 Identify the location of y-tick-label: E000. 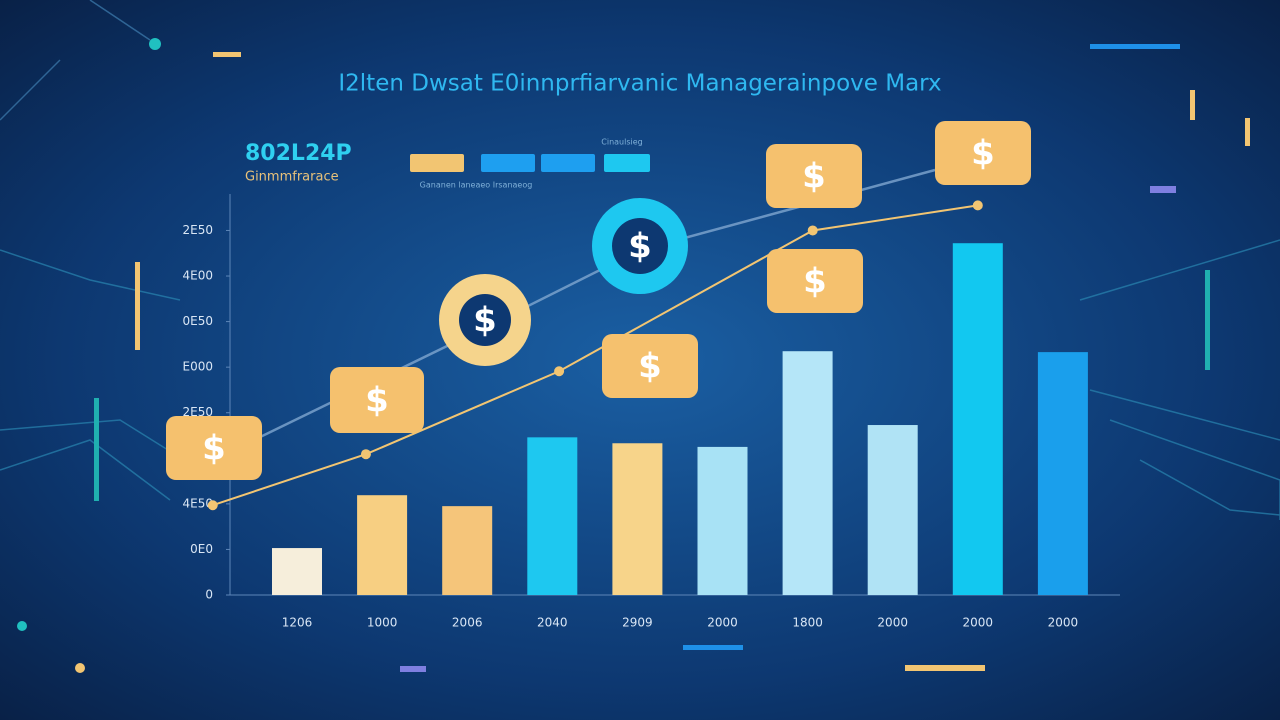
(198, 367).